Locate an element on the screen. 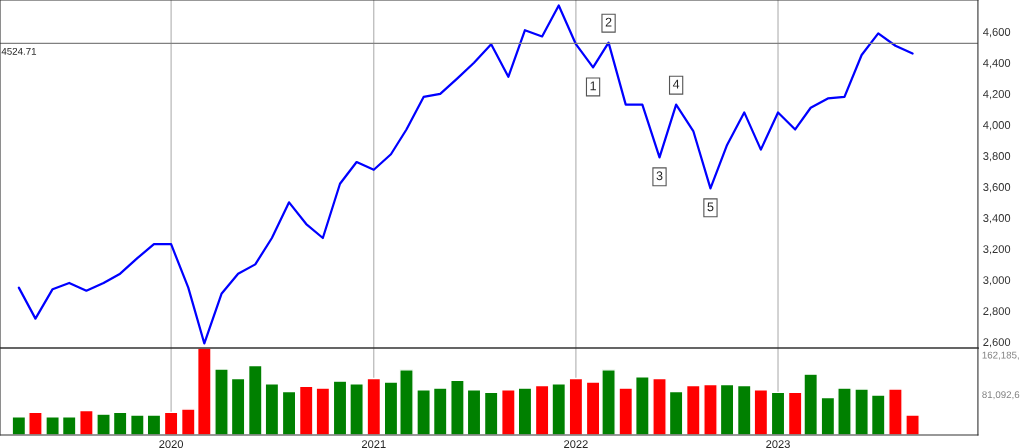  x-tick-label: 2020 is located at coordinates (171, 444).